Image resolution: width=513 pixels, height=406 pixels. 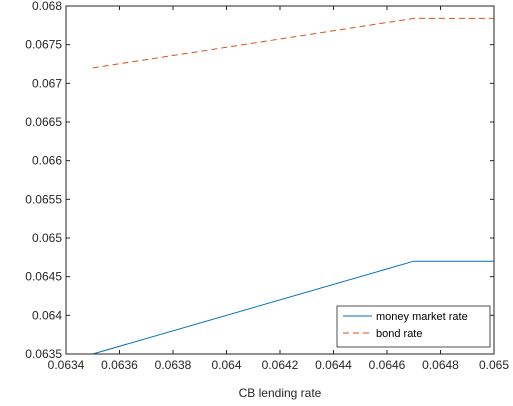 What do you see at coordinates (43, 199) in the screenshot?
I see `y-tick-label: 0.0655` at bounding box center [43, 199].